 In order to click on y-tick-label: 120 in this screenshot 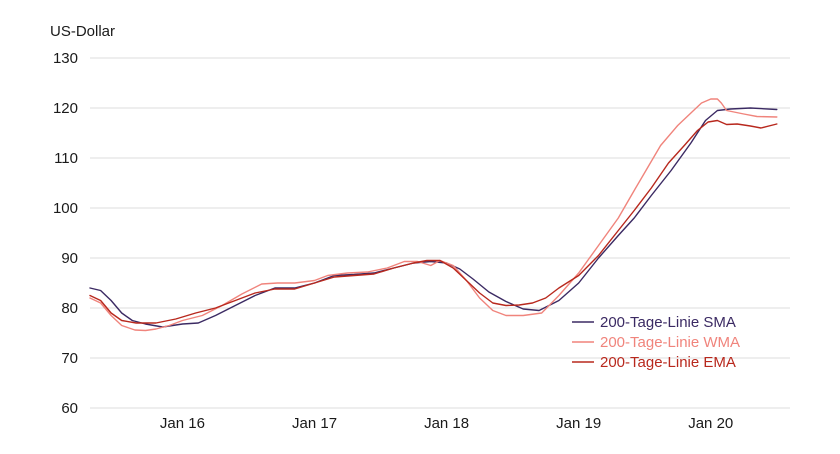, I will do `click(65, 108)`.